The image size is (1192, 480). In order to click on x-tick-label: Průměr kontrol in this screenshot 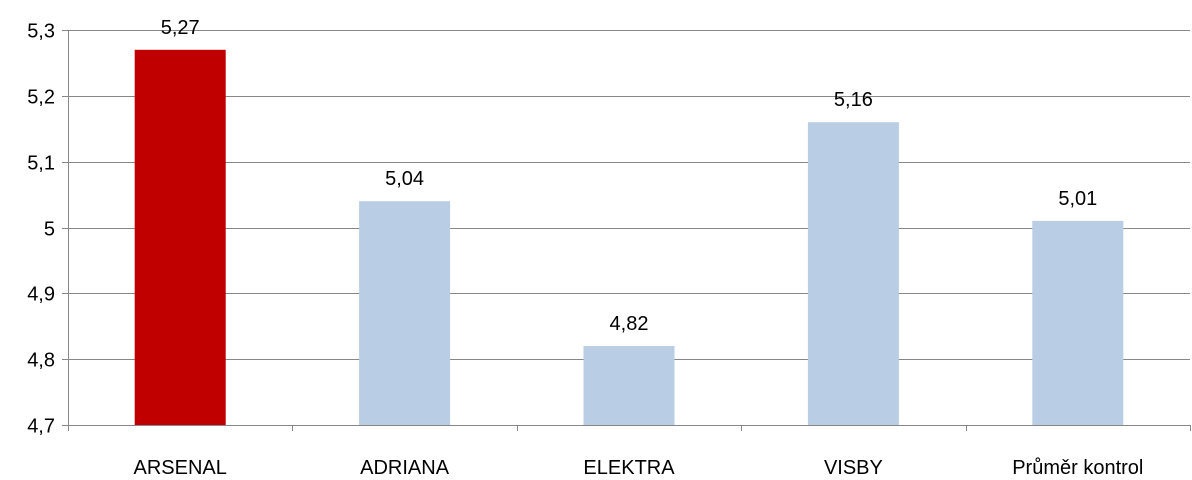, I will do `click(1077, 468)`.